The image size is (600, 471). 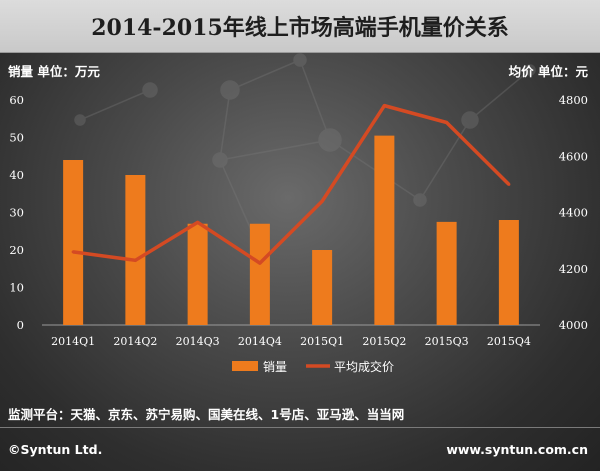 I want to click on x-tick-label: 2014Q2, so click(x=135, y=341).